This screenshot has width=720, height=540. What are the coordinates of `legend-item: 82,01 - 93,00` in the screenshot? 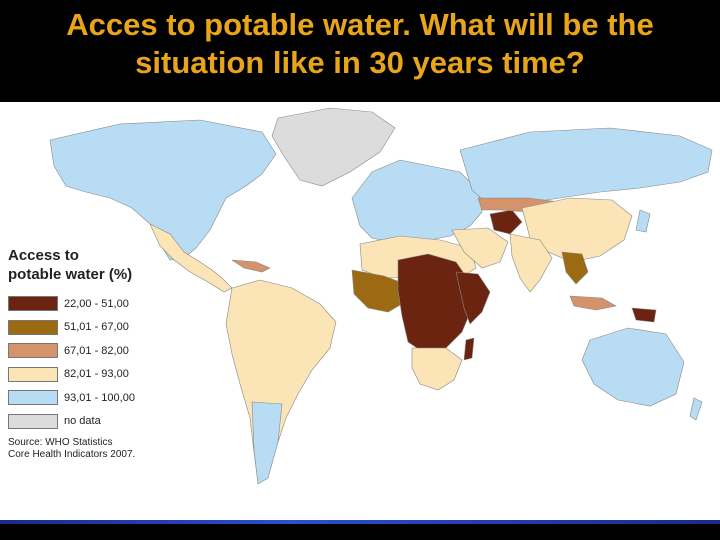 It's located at (88, 375).